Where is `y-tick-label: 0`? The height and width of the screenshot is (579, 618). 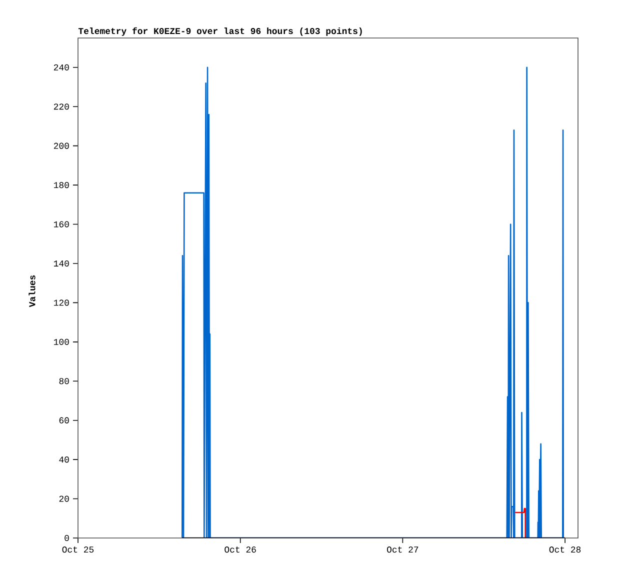
y-tick-label: 0 is located at coordinates (66, 538).